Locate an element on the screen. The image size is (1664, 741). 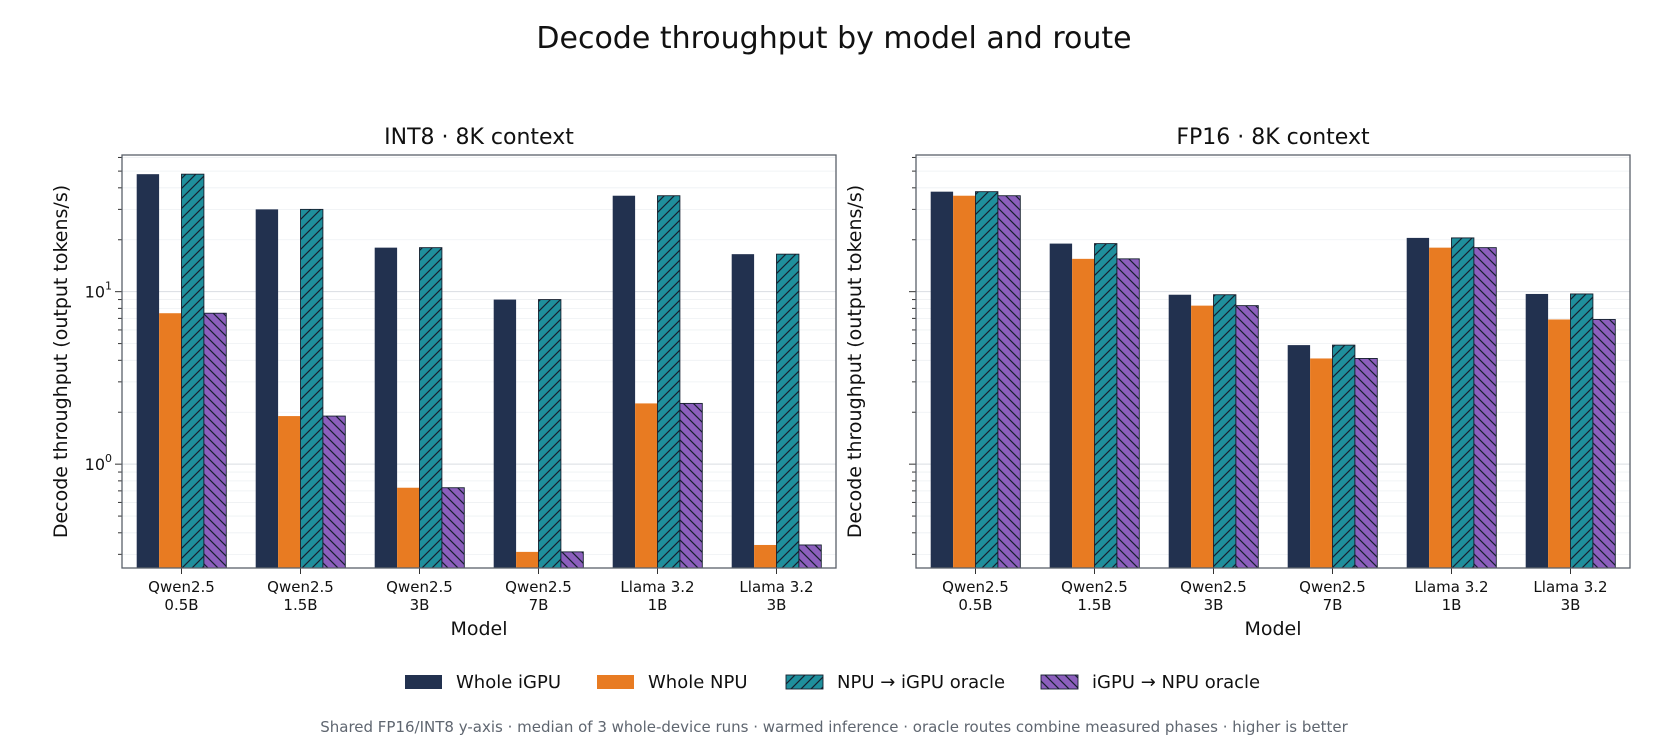
y-tick-label: 10⁰ is located at coordinates (98, 463).